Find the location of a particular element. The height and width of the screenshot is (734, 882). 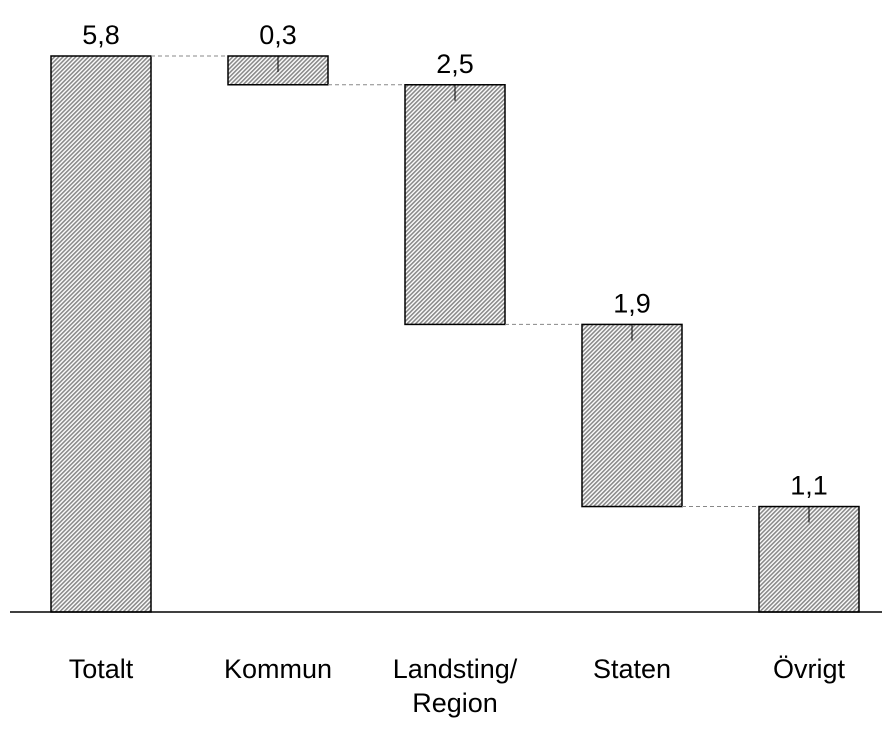

value-label: 0,3 is located at coordinates (278, 35).